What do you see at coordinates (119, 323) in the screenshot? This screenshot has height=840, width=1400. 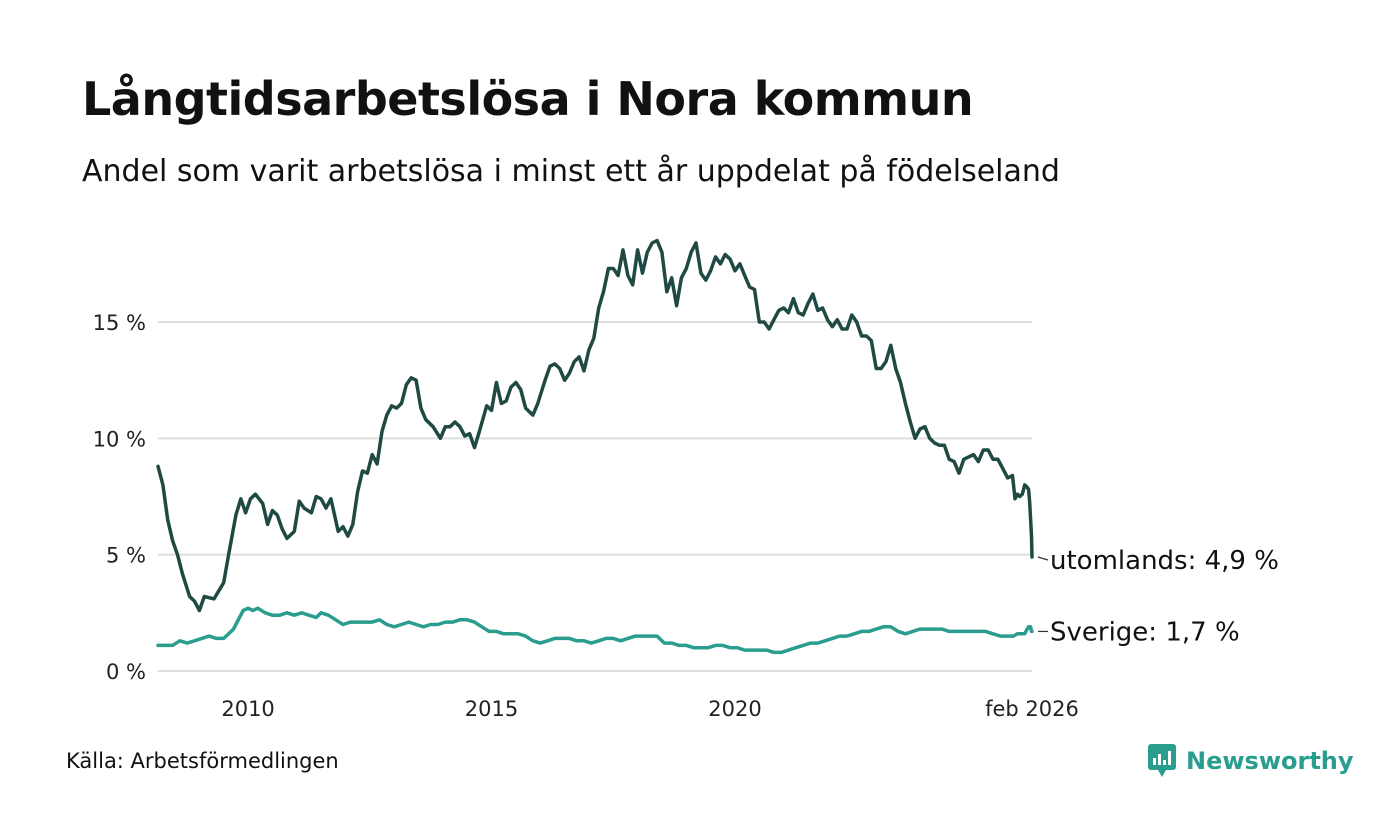 I see `y-tick-label: 15 %` at bounding box center [119, 323].